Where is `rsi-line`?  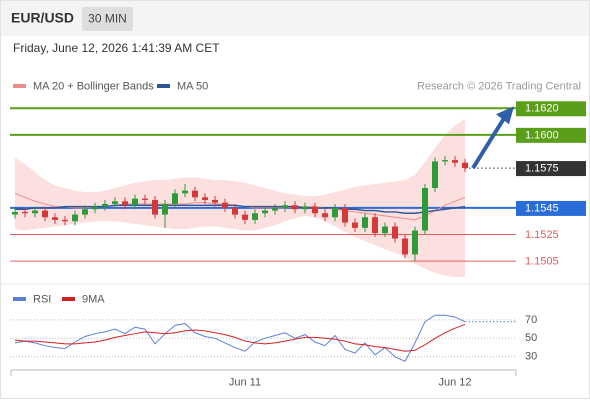 rsi-line is located at coordinates (240, 338).